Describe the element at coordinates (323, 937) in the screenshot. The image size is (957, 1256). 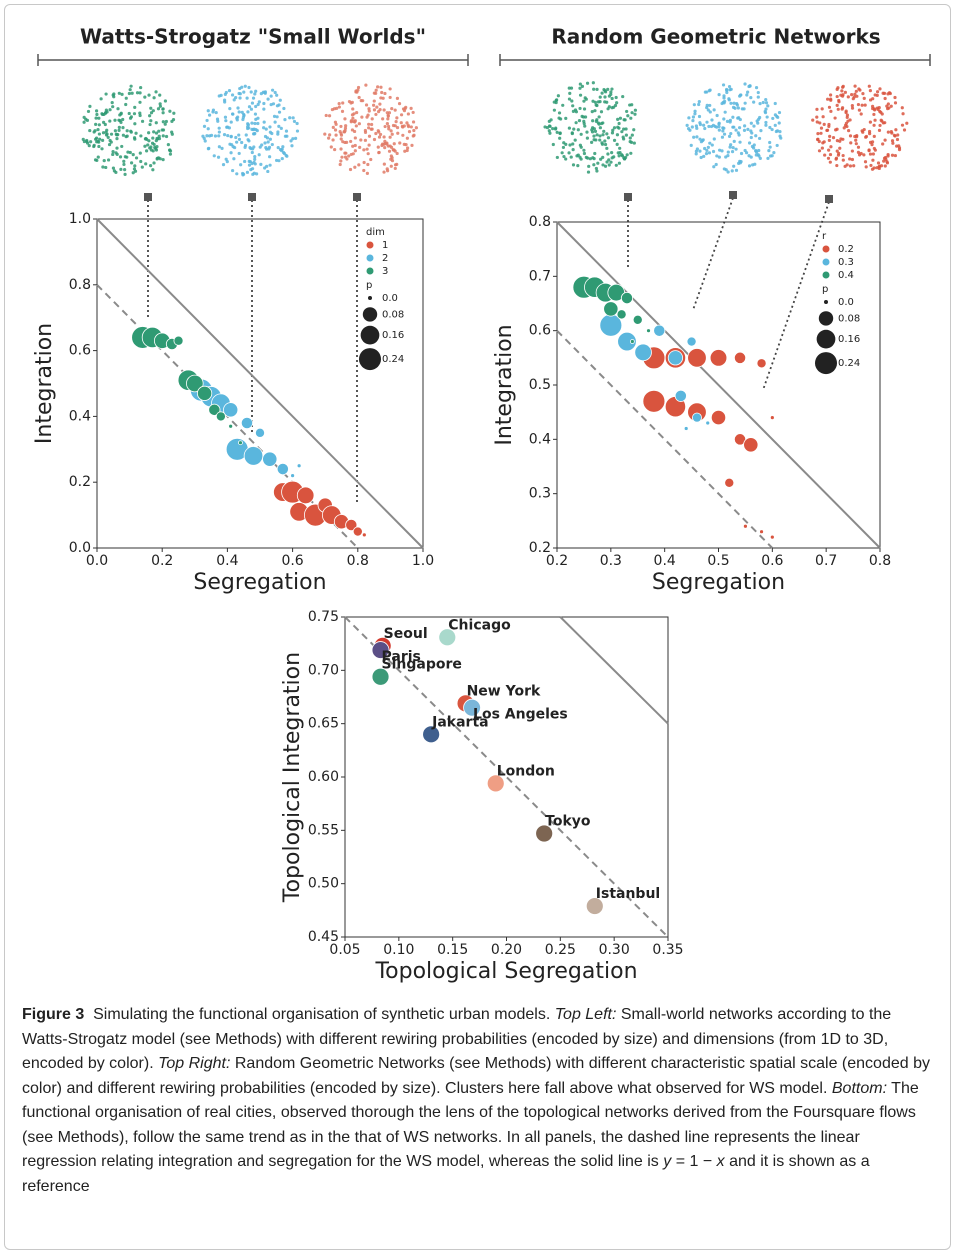
I see `y-tick-label: 0.45` at that location.